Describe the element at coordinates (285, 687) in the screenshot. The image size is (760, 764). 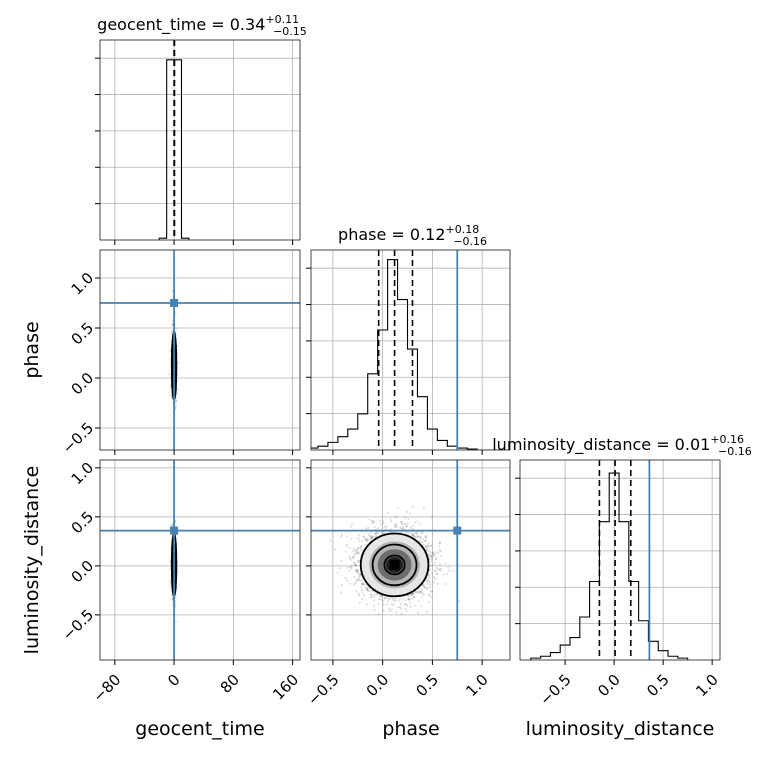
I see `geocent_time-tick-label: 160` at that location.